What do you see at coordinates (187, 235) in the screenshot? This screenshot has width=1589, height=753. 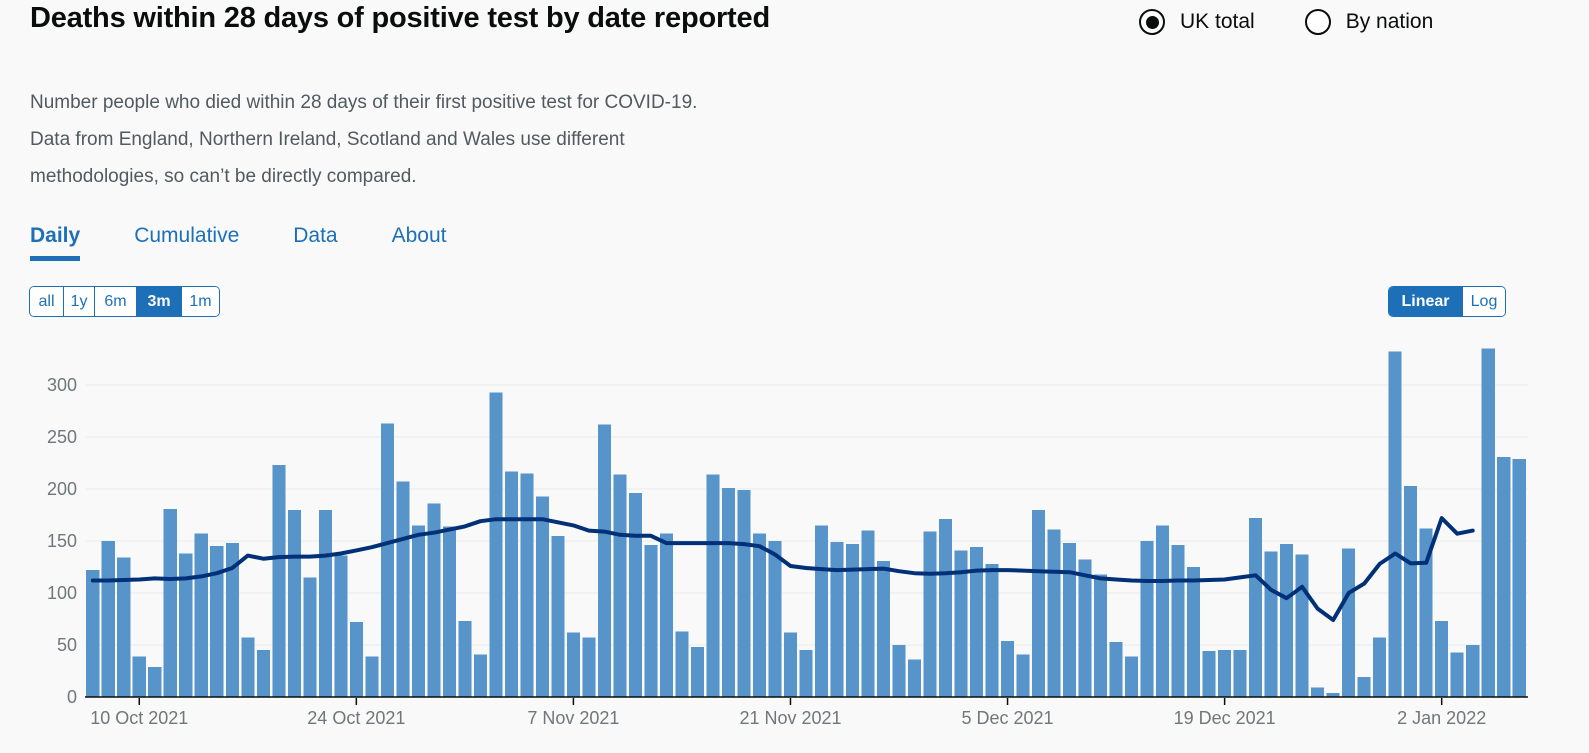 I see `tab-cumulative: Cumulative` at bounding box center [187, 235].